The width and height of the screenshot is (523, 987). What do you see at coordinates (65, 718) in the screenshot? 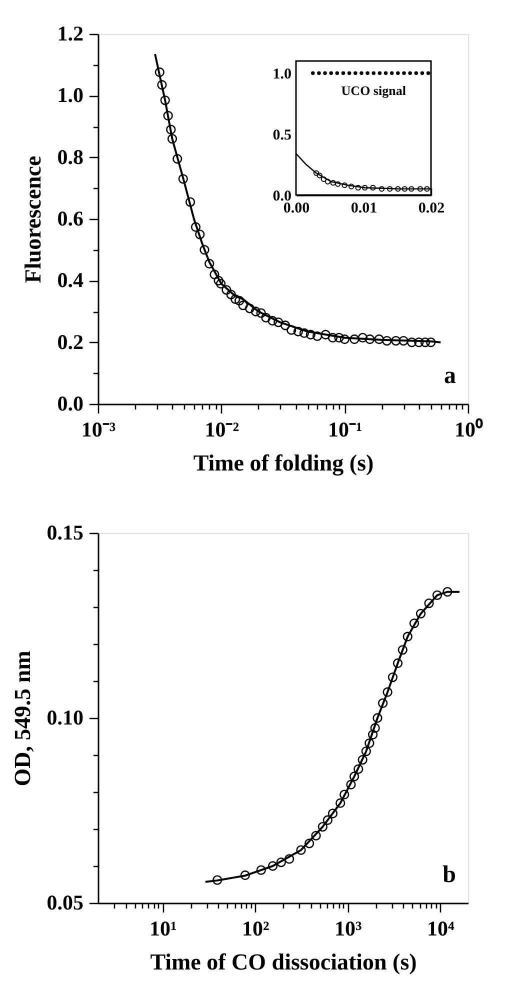
I see `y-tick-label: 0.10` at bounding box center [65, 718].